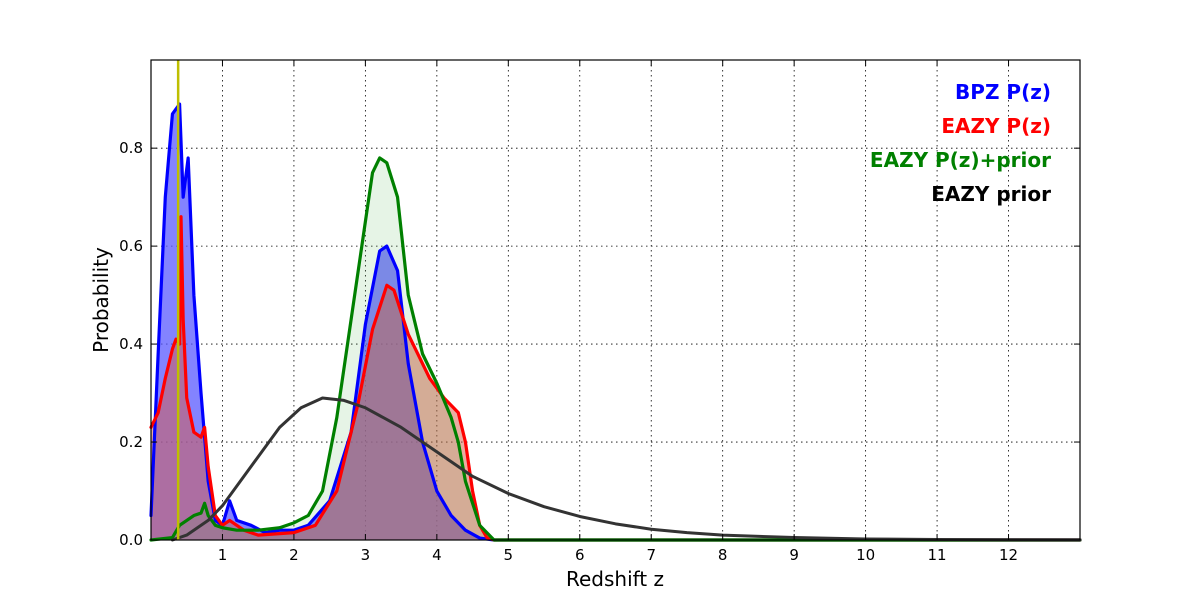 Image resolution: width=1200 pixels, height=600 pixels. Describe the element at coordinates (437, 555) in the screenshot. I see `x-tick-label: 4` at that location.